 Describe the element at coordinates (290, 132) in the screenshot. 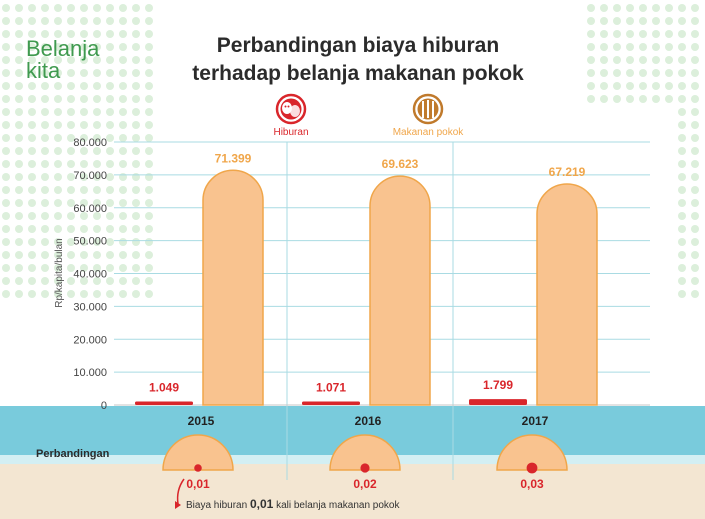

I see `legend-hiburan-label: Hiburan` at that location.